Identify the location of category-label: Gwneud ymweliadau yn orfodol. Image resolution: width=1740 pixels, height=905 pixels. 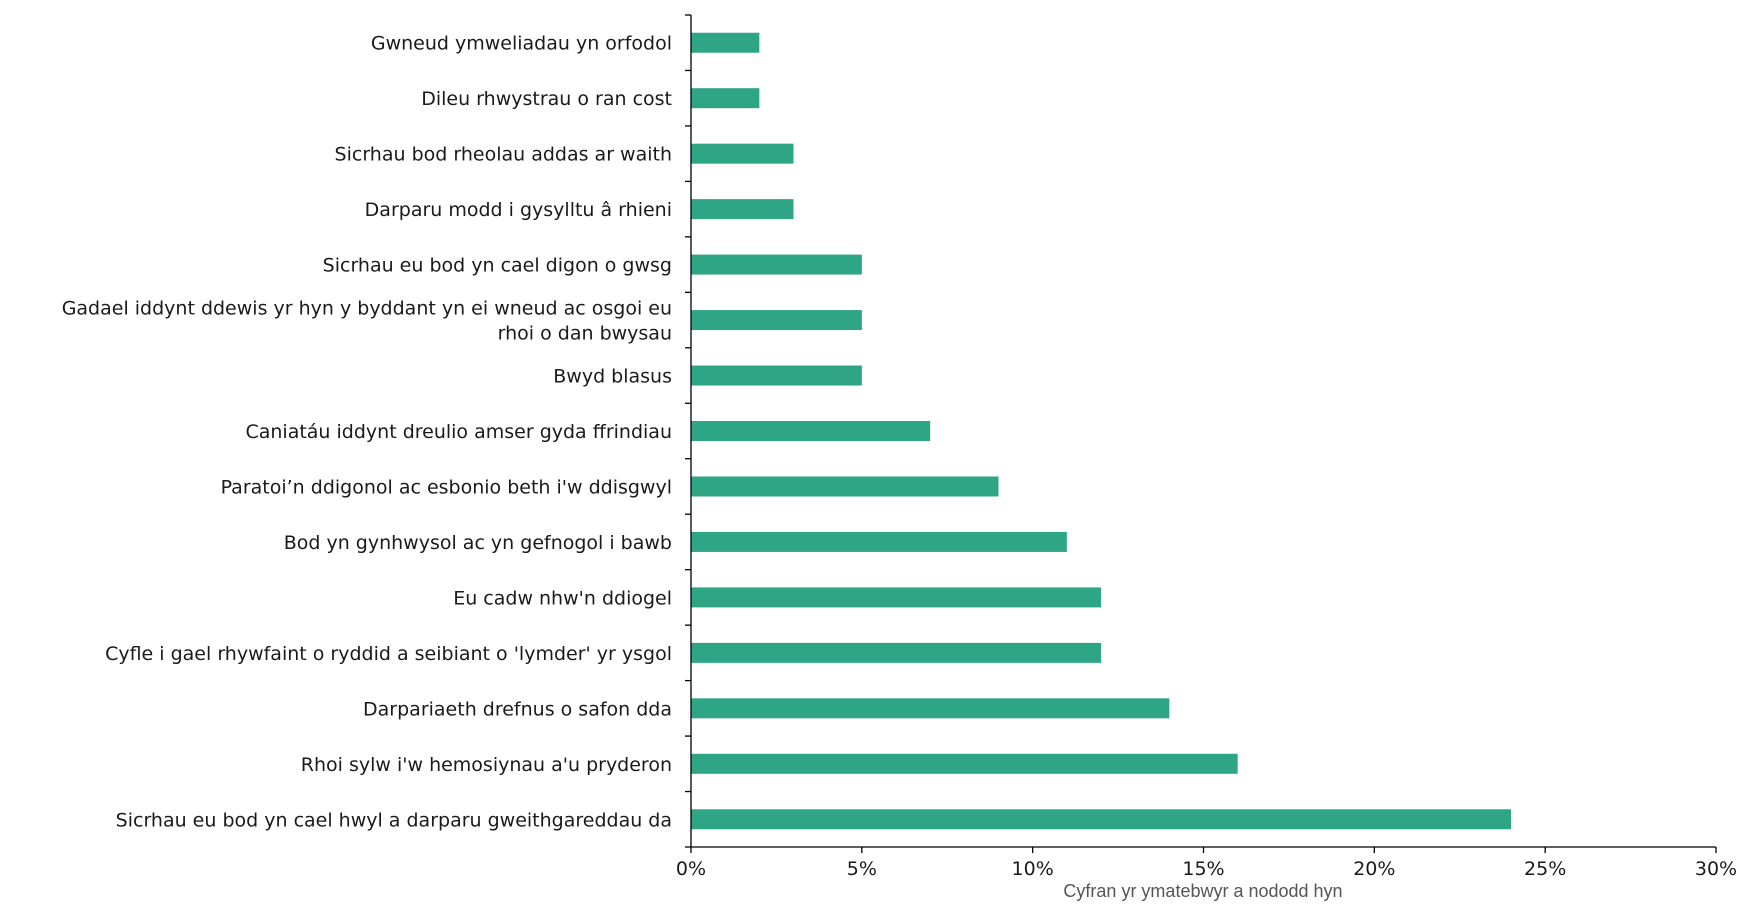
(521, 44).